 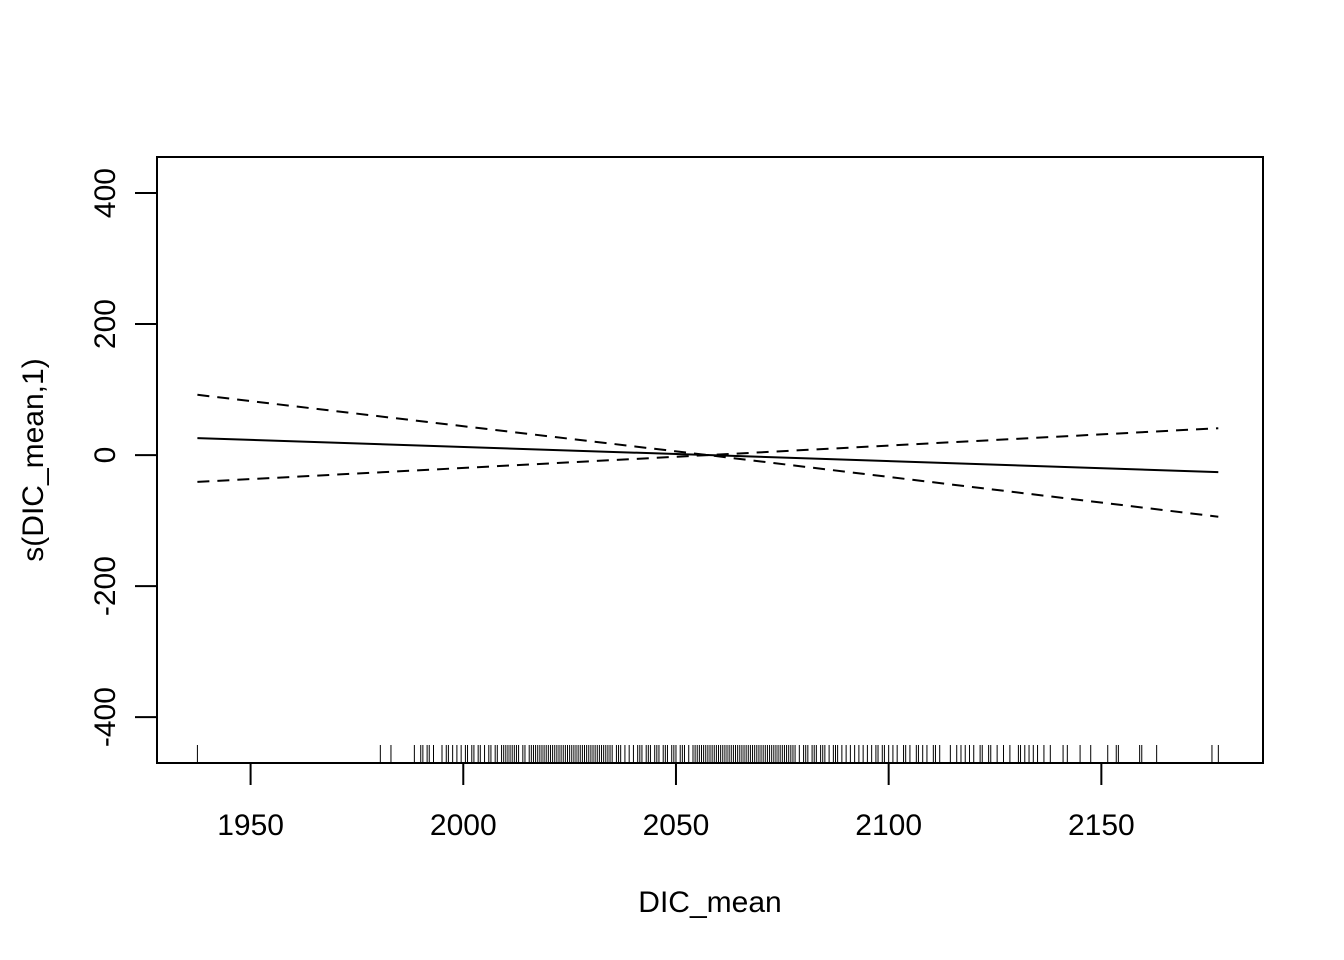 I want to click on x-tick-label: 2150, so click(x=1101, y=825).